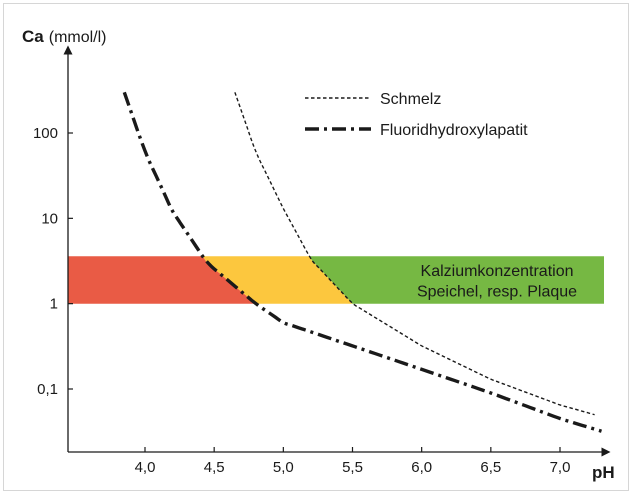 The width and height of the screenshot is (633, 495). What do you see at coordinates (497, 271) in the screenshot?
I see `band-label-line1: Kalziumkonzentration` at bounding box center [497, 271].